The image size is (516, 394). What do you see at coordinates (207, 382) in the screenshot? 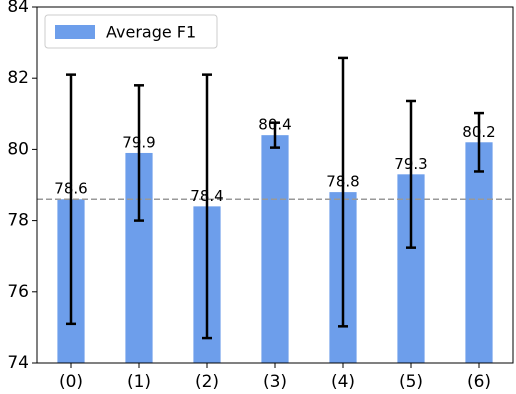
I see `x-tick-label: (2)` at bounding box center [207, 382].